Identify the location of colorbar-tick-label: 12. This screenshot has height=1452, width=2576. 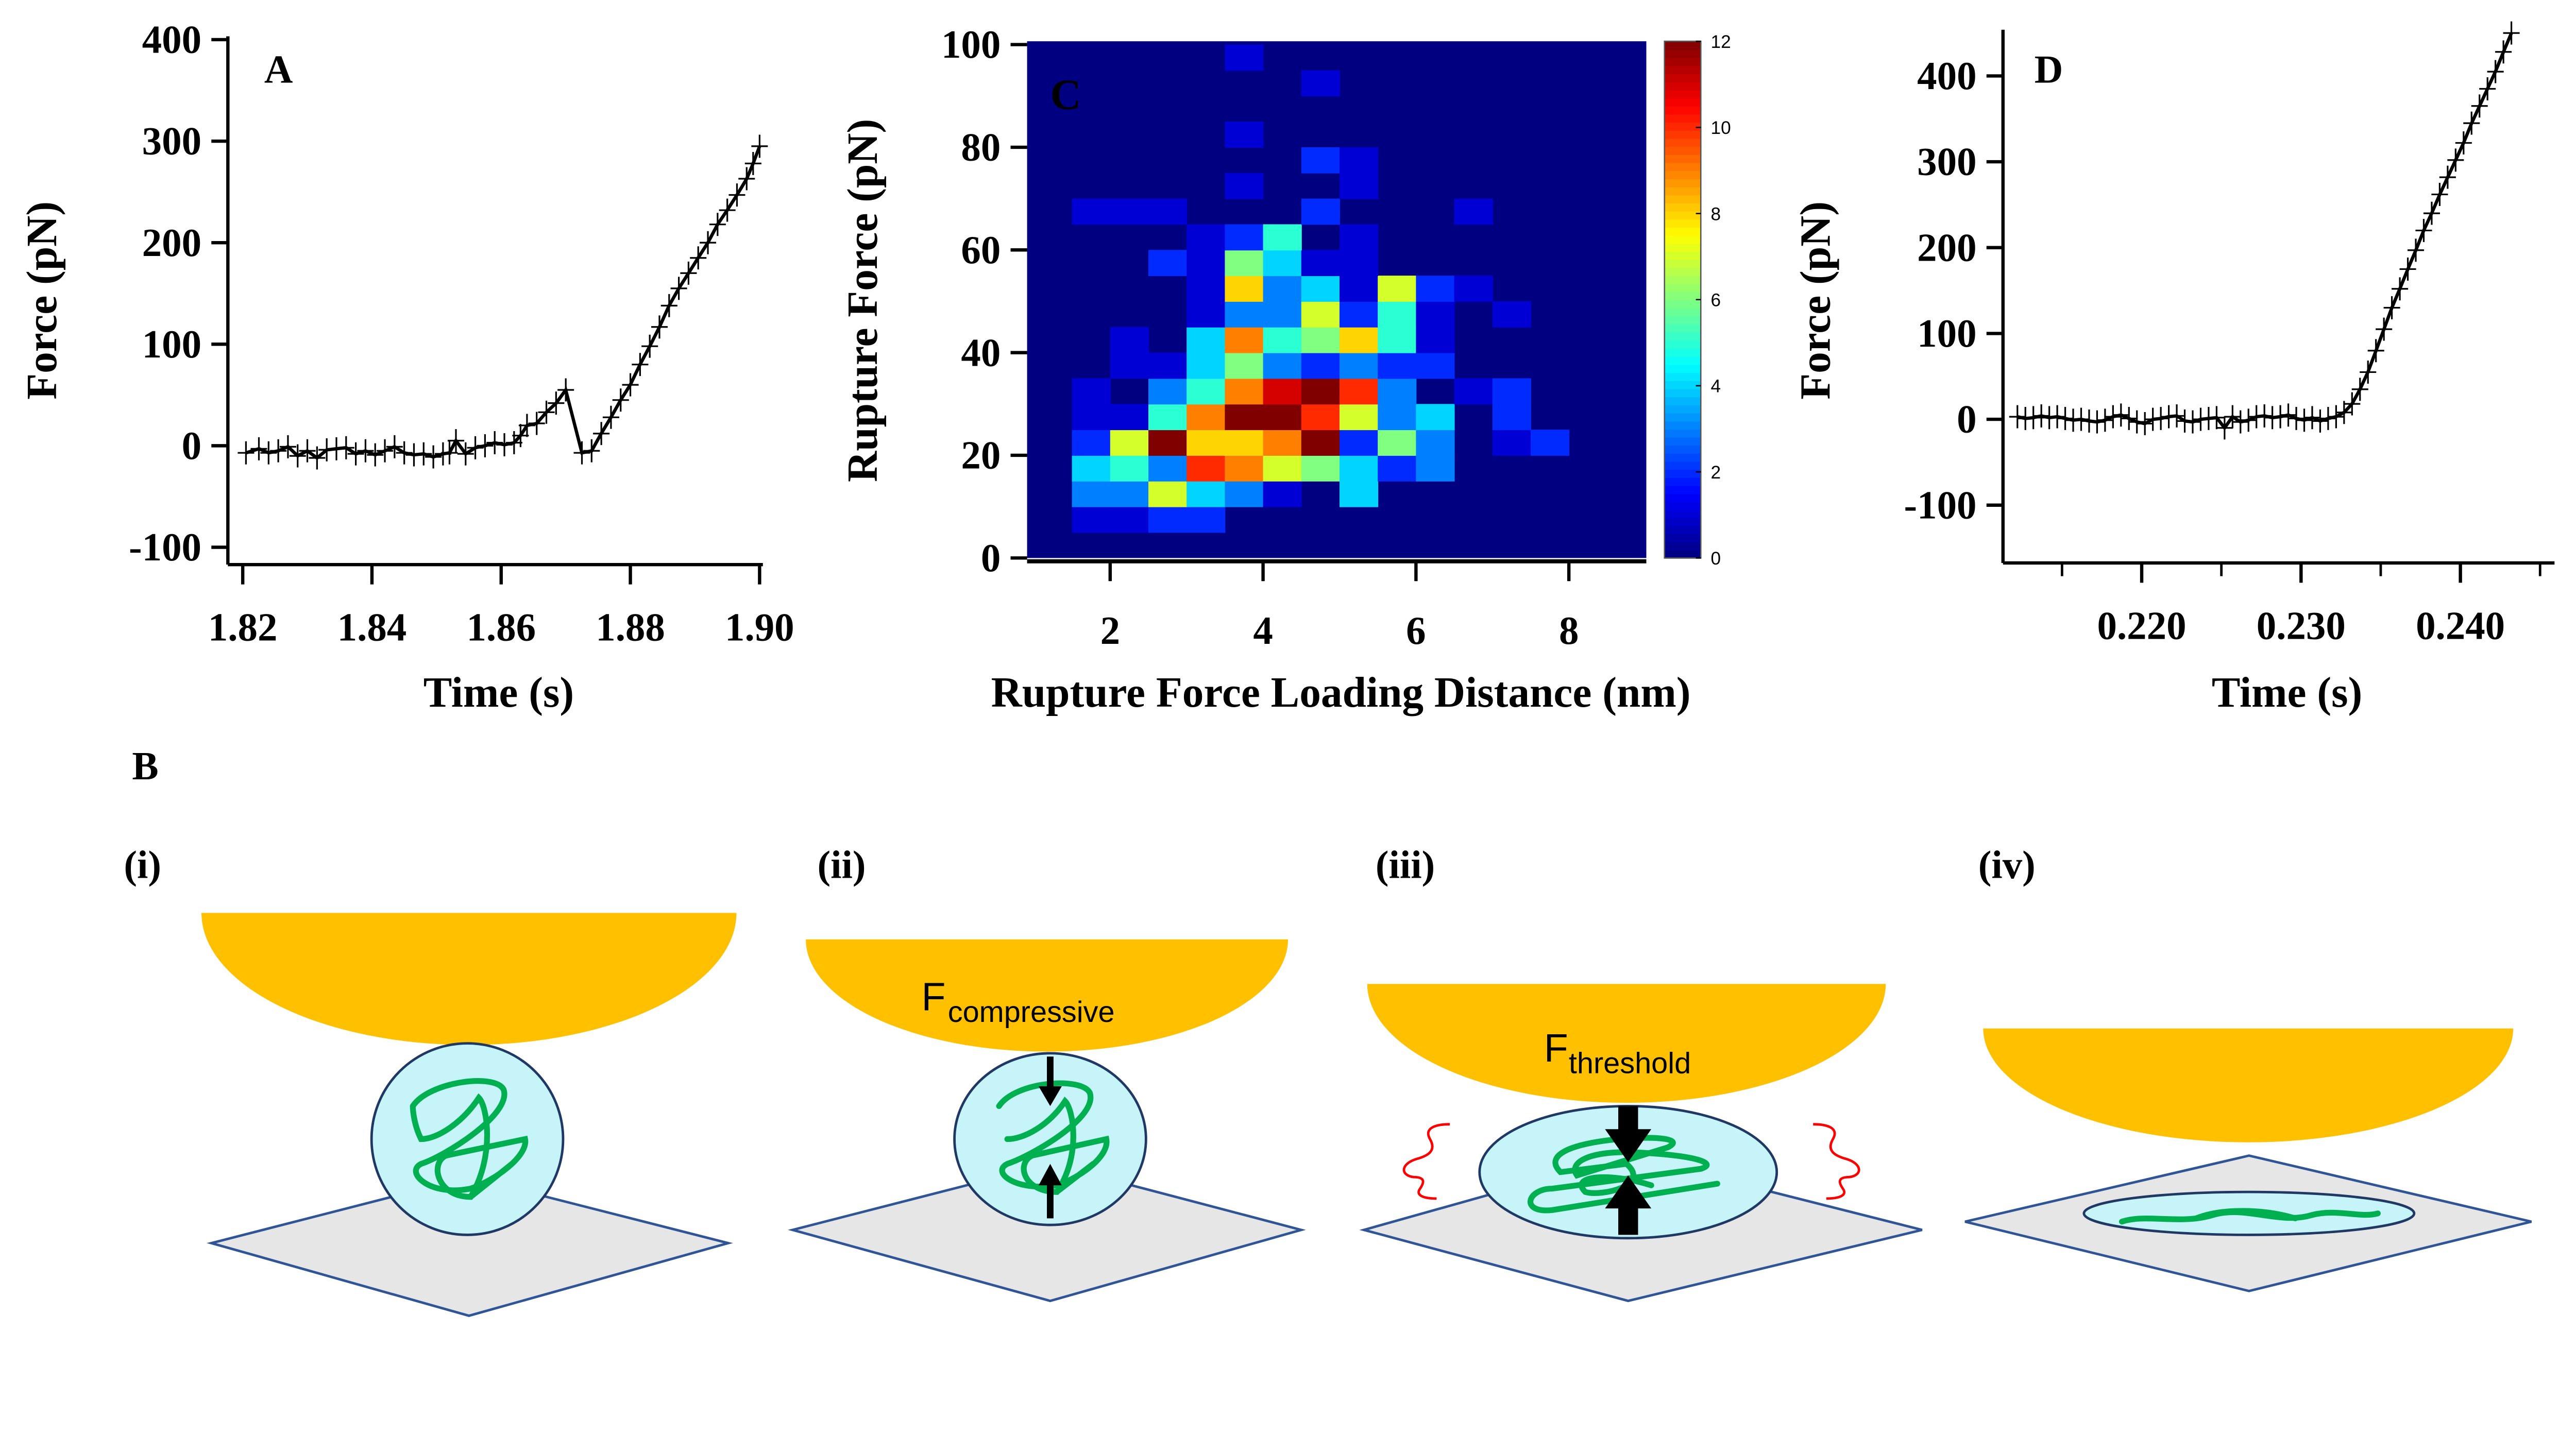
(1720, 42).